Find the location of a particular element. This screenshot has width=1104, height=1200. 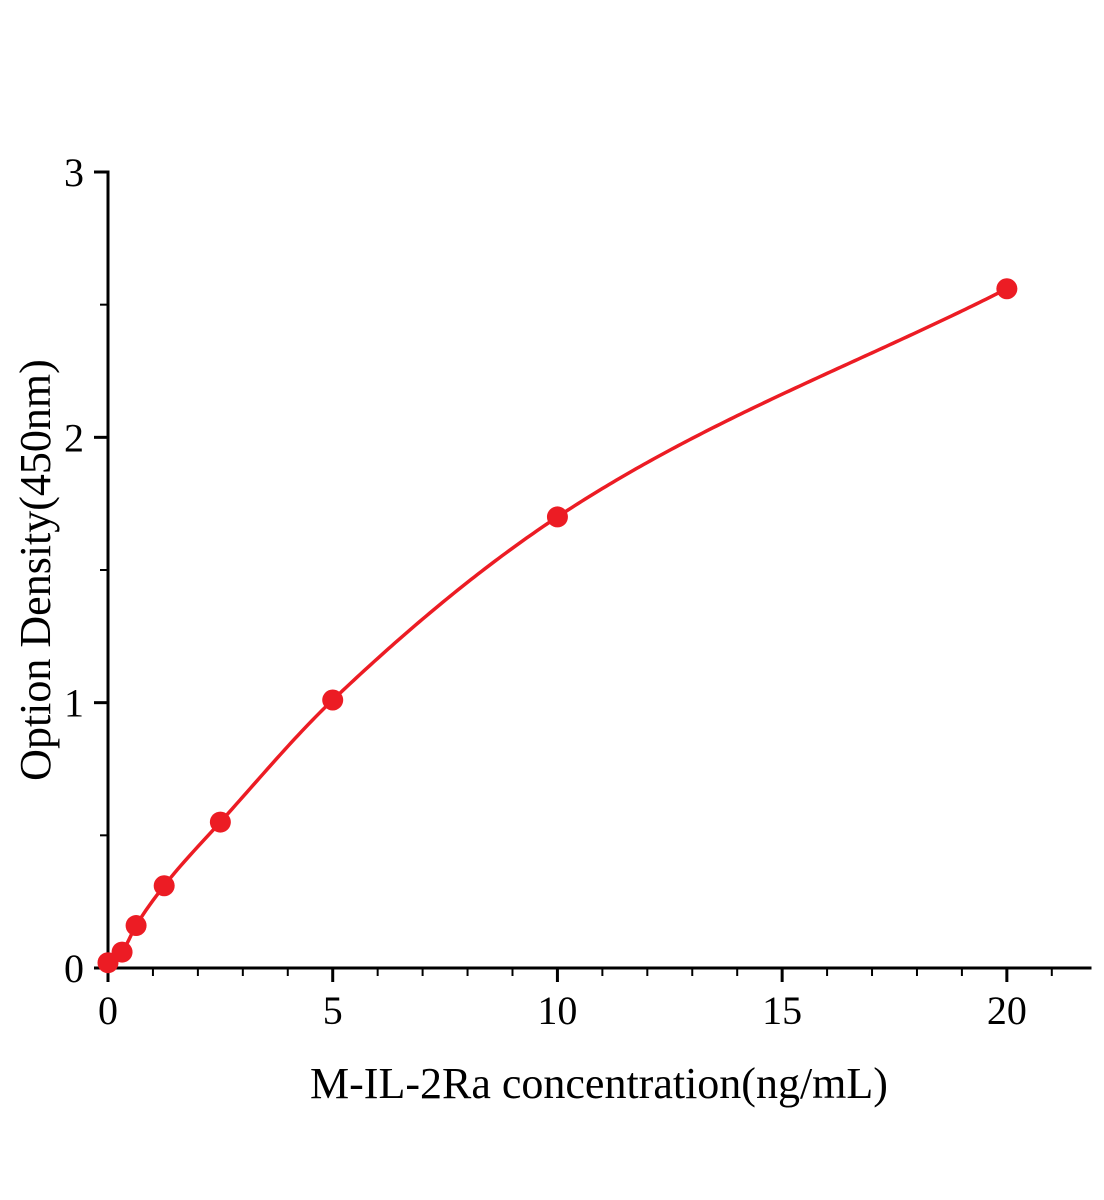

y-tick-label: 2 is located at coordinates (74, 437).